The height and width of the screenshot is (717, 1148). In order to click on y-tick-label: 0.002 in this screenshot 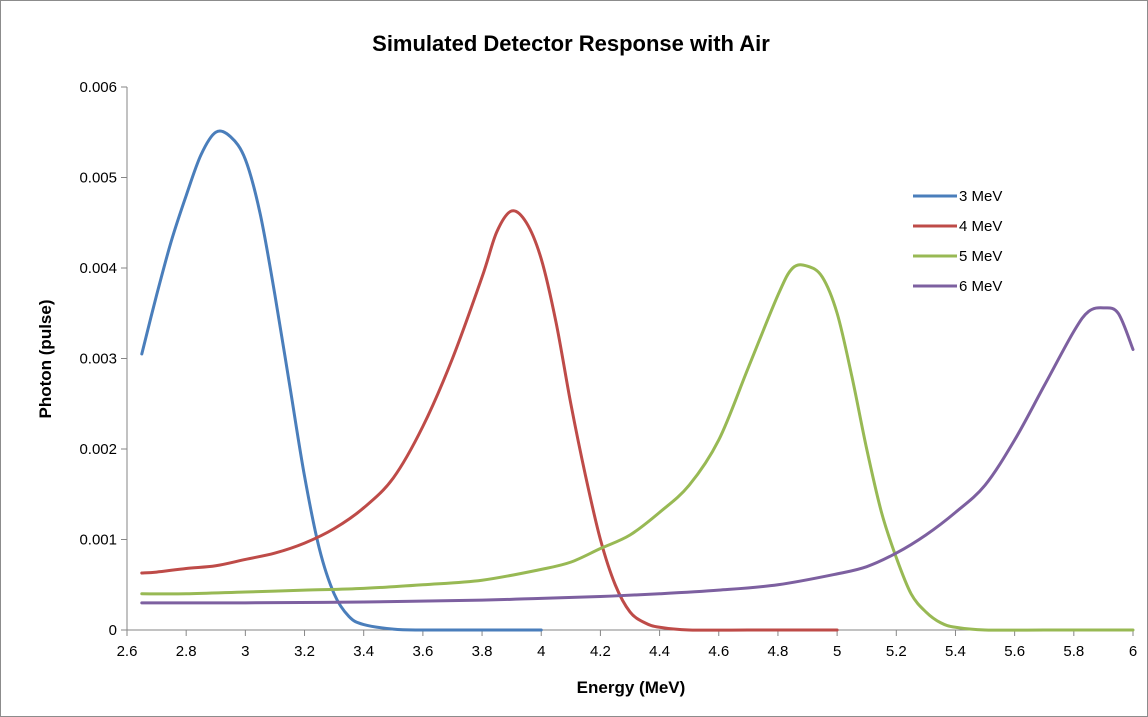, I will do `click(98, 449)`.